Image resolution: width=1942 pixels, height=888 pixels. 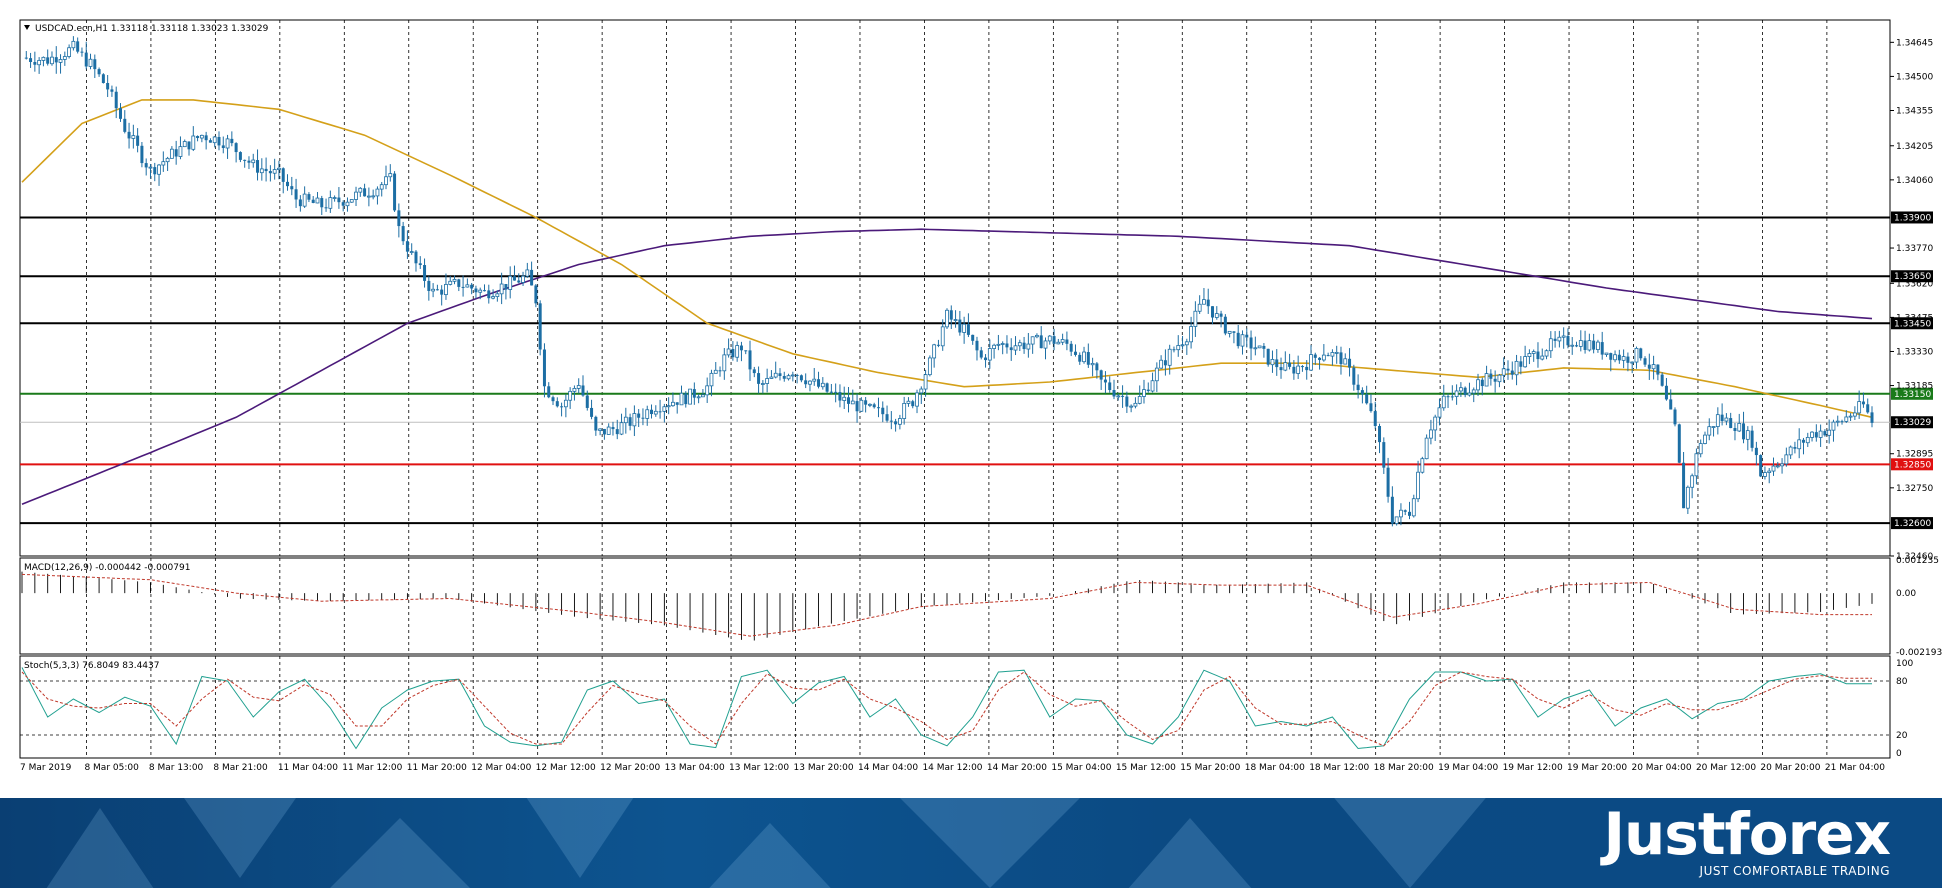 What do you see at coordinates (240, 768) in the screenshot?
I see `time-tick-label: 8 Mar 21:00` at bounding box center [240, 768].